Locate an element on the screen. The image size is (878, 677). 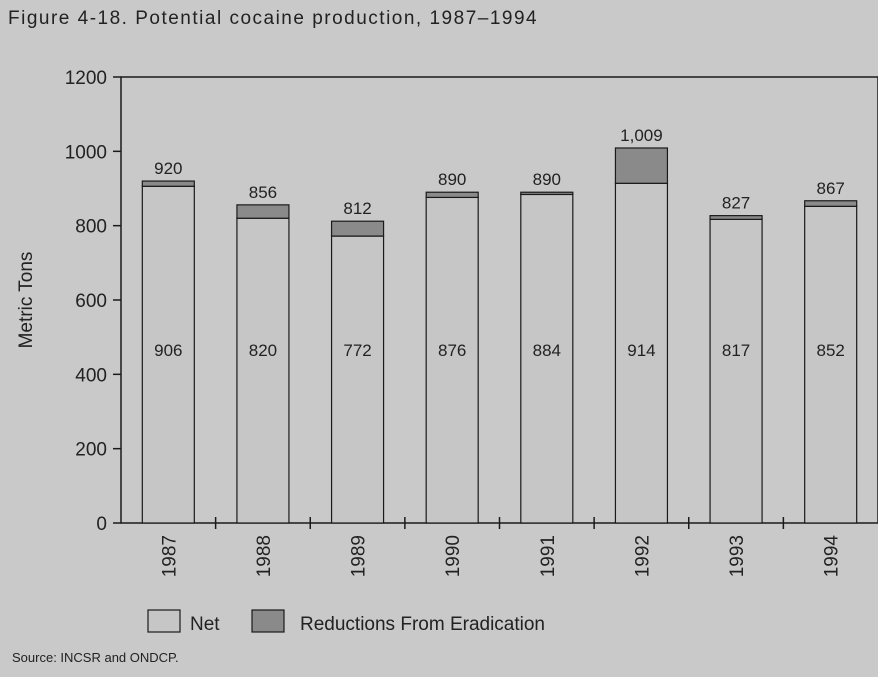
legend: Net Reductions From Eradication is located at coordinates (346, 622).